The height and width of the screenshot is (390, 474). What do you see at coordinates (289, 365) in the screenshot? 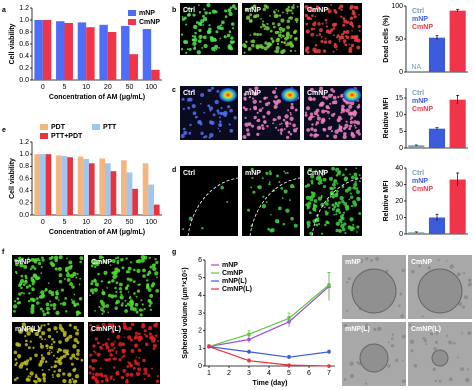
I see `data-point` at bounding box center [289, 365].